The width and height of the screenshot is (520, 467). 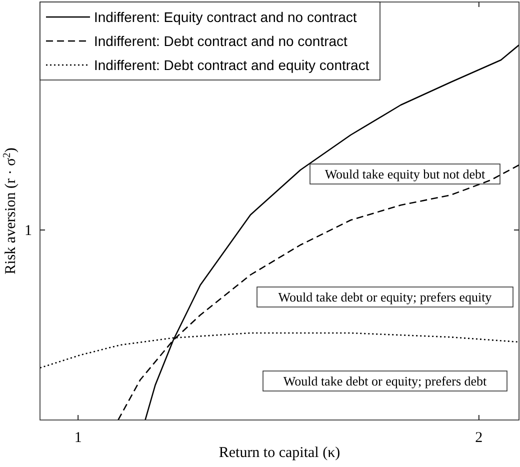 I want to click on x-tick-label: 2, so click(x=479, y=438).